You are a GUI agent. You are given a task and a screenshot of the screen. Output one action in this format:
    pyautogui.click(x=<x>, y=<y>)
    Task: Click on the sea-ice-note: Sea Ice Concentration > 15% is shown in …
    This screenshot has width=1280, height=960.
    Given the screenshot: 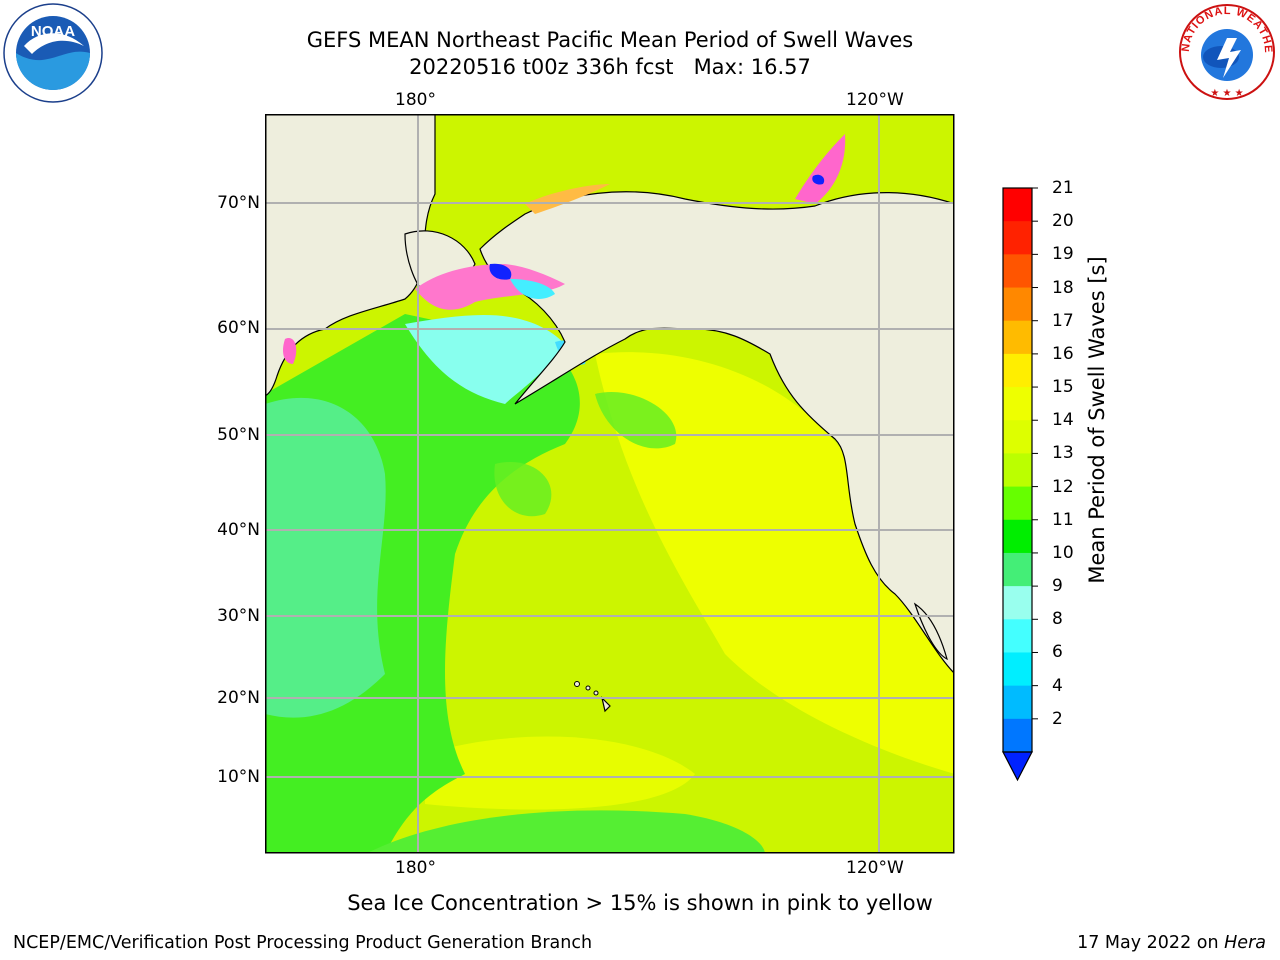 What is the action you would take?
    pyautogui.click(x=640, y=903)
    